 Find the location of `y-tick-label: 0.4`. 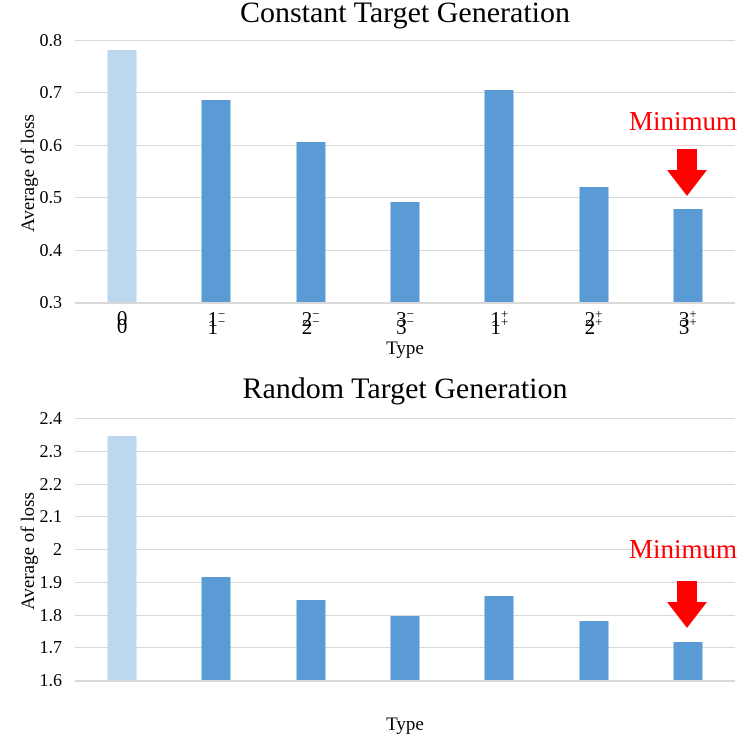

y-tick-label: 0.4 is located at coordinates (51, 249).